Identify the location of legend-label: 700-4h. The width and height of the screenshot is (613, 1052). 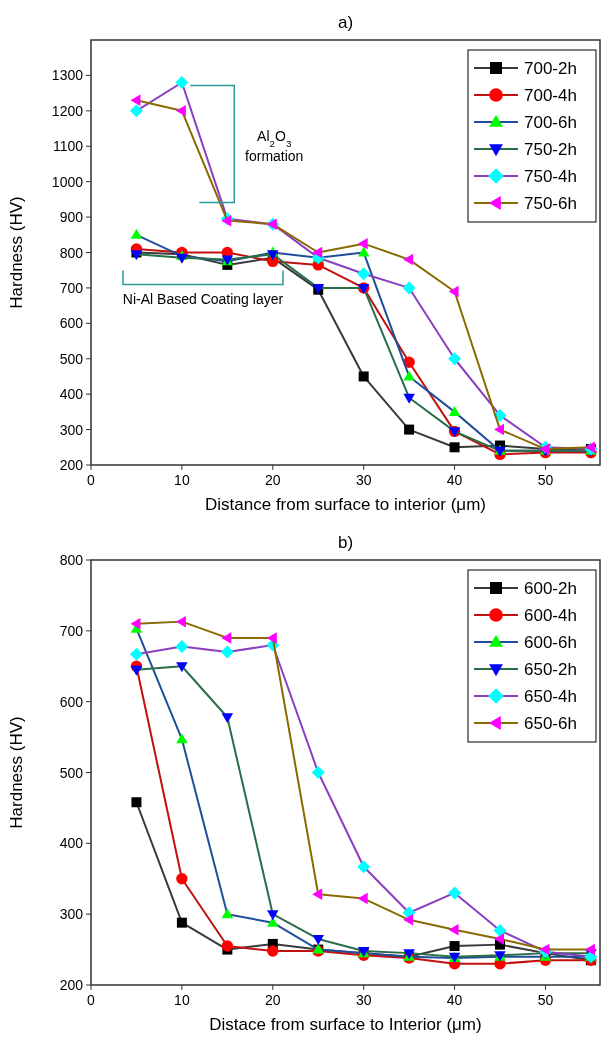
(550, 95).